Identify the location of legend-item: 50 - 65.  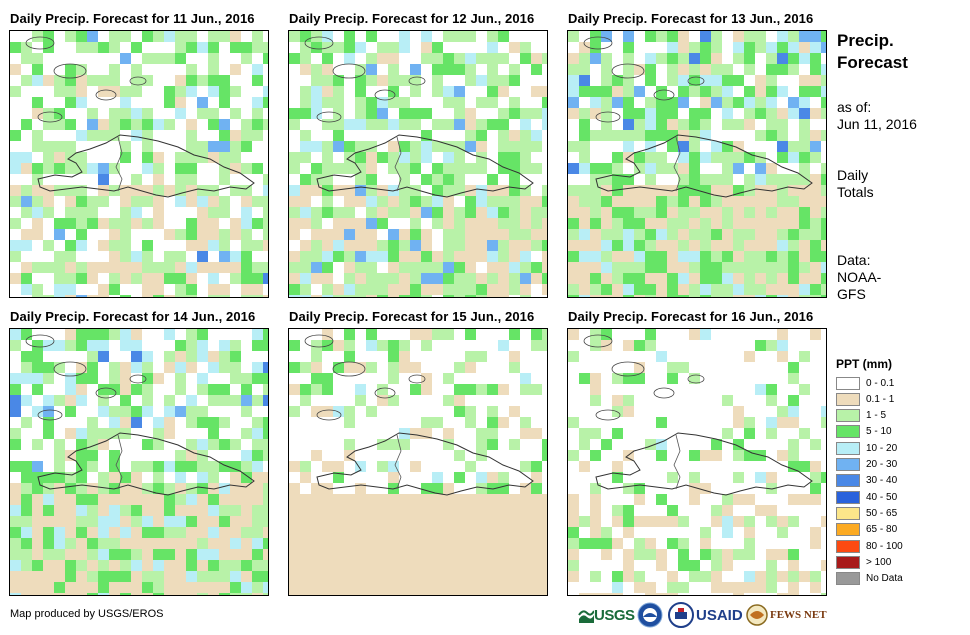
(866, 513).